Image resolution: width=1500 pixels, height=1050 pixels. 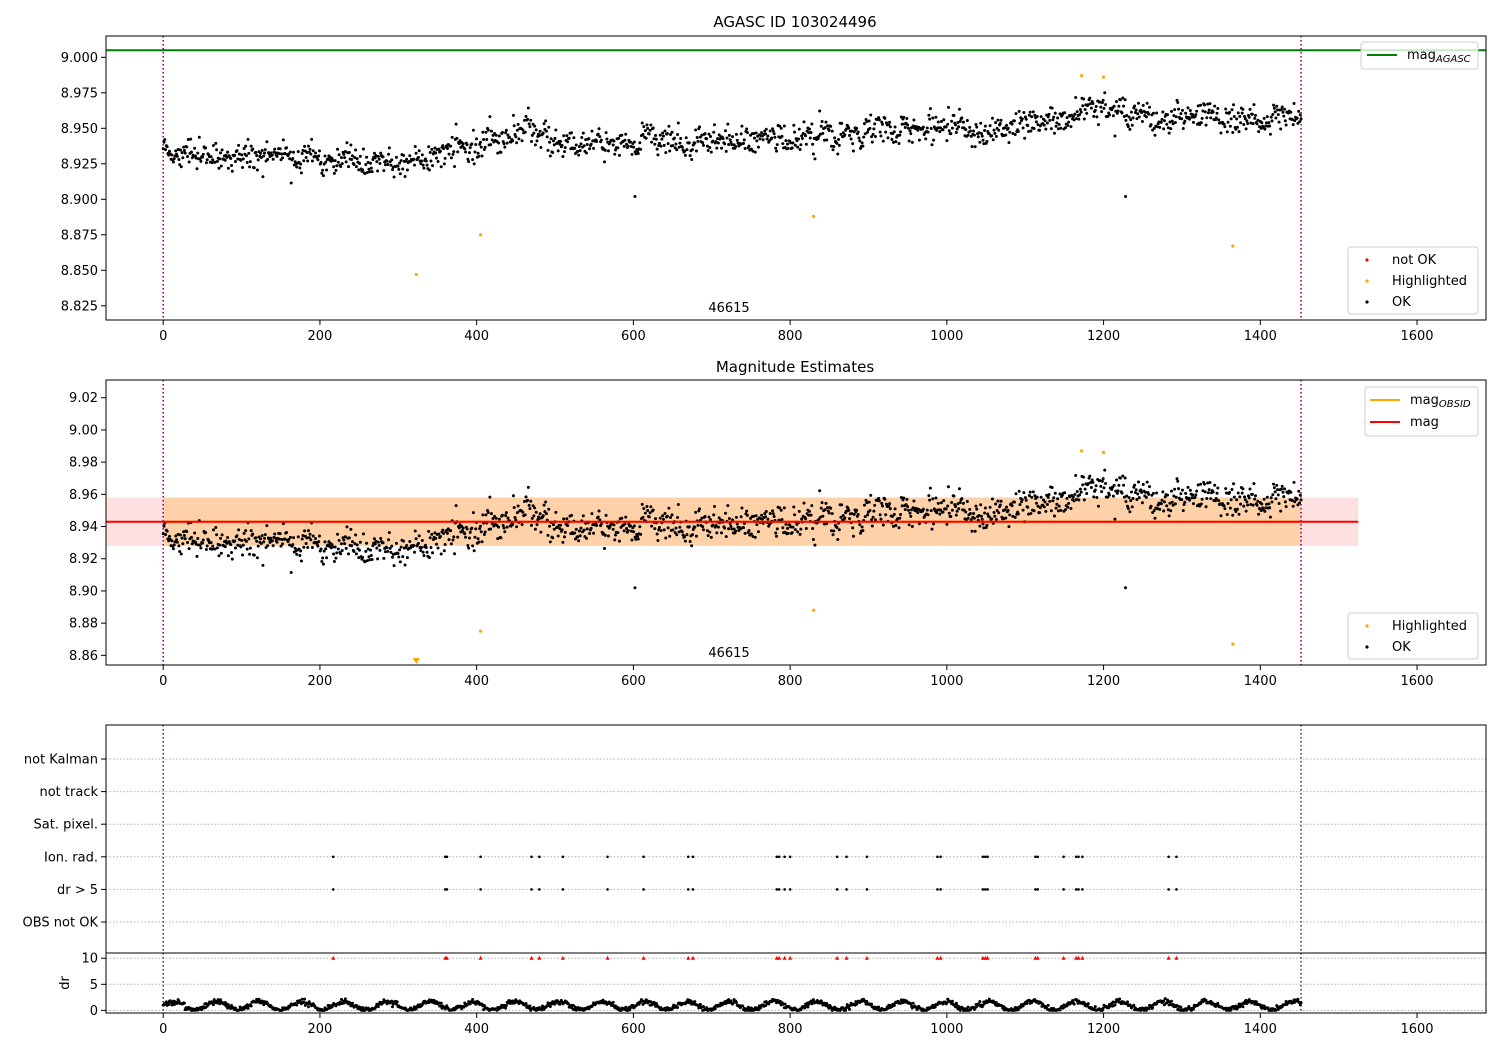 What do you see at coordinates (1414, 260) in the screenshot?
I see `legend-label-not-ok: not OK` at bounding box center [1414, 260].